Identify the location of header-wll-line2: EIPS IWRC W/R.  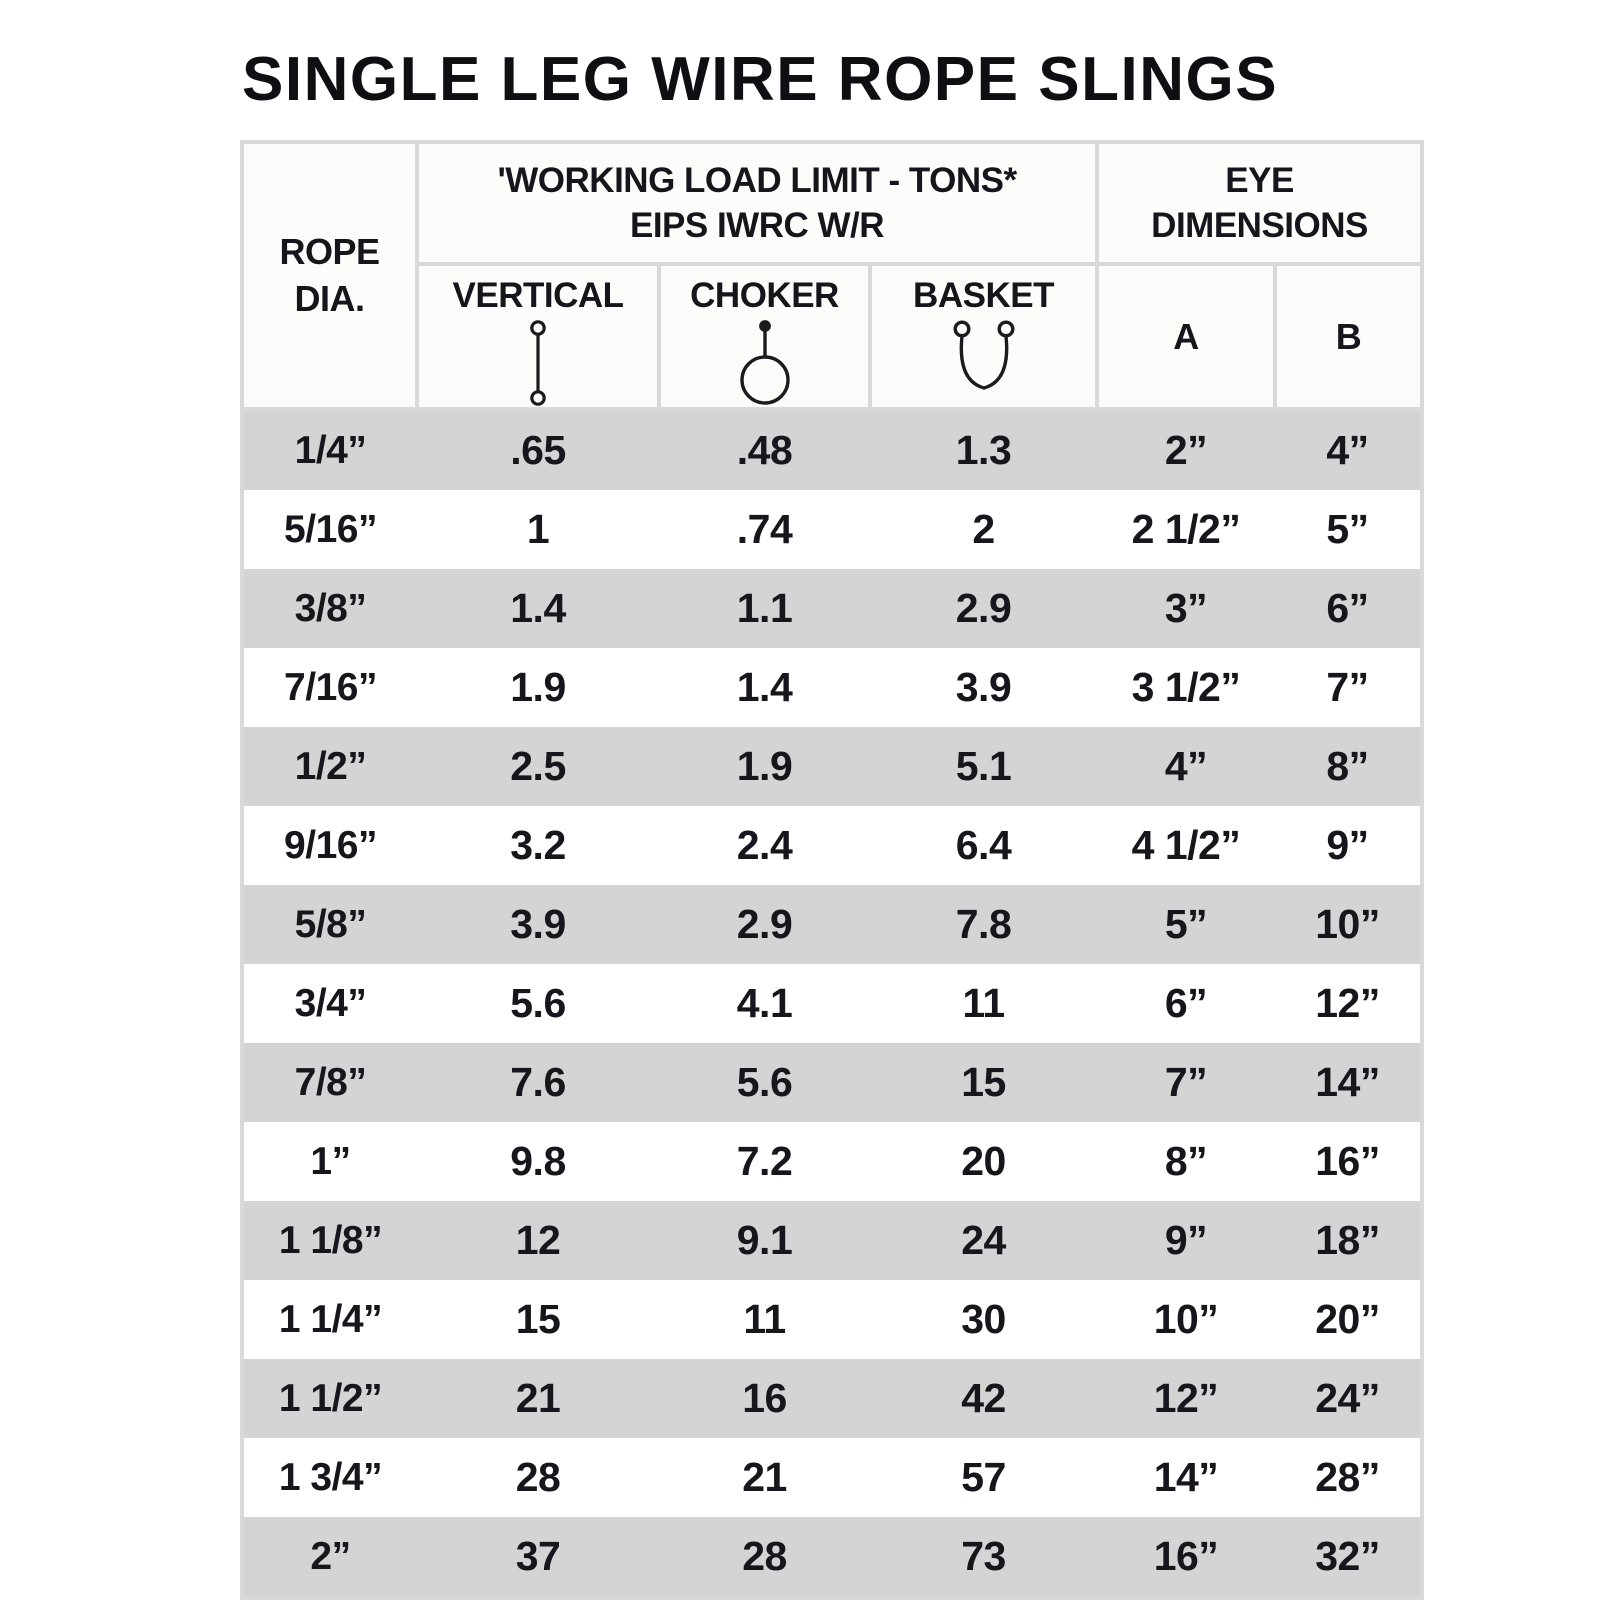
(757, 225).